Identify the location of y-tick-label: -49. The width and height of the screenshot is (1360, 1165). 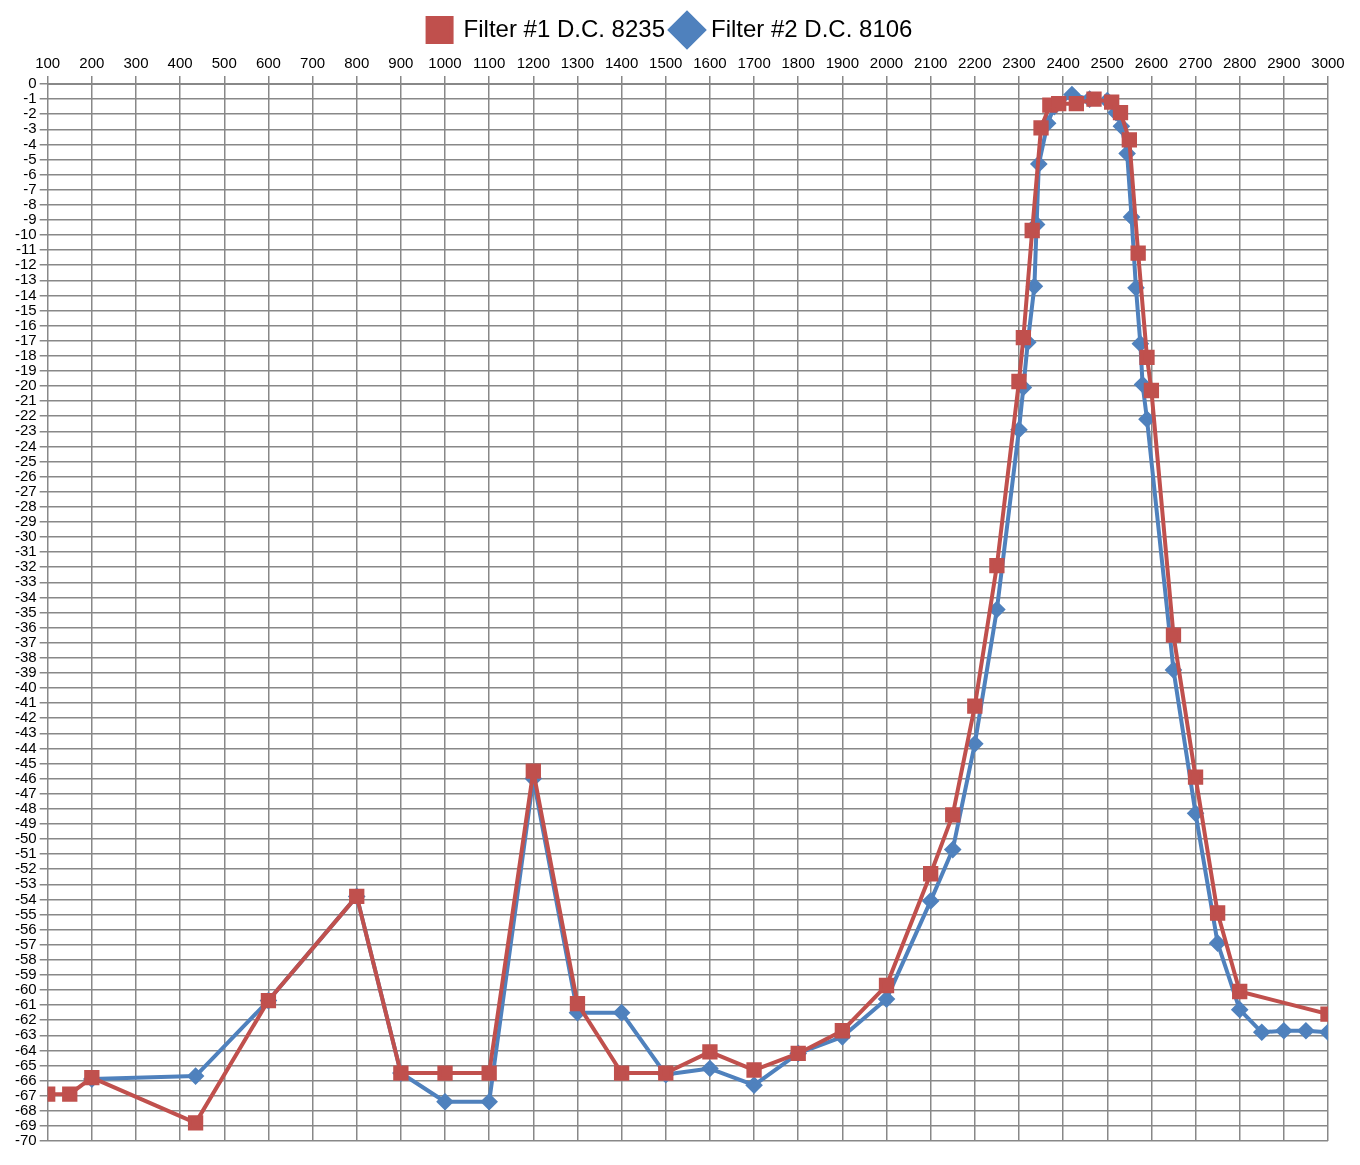
(25, 823).